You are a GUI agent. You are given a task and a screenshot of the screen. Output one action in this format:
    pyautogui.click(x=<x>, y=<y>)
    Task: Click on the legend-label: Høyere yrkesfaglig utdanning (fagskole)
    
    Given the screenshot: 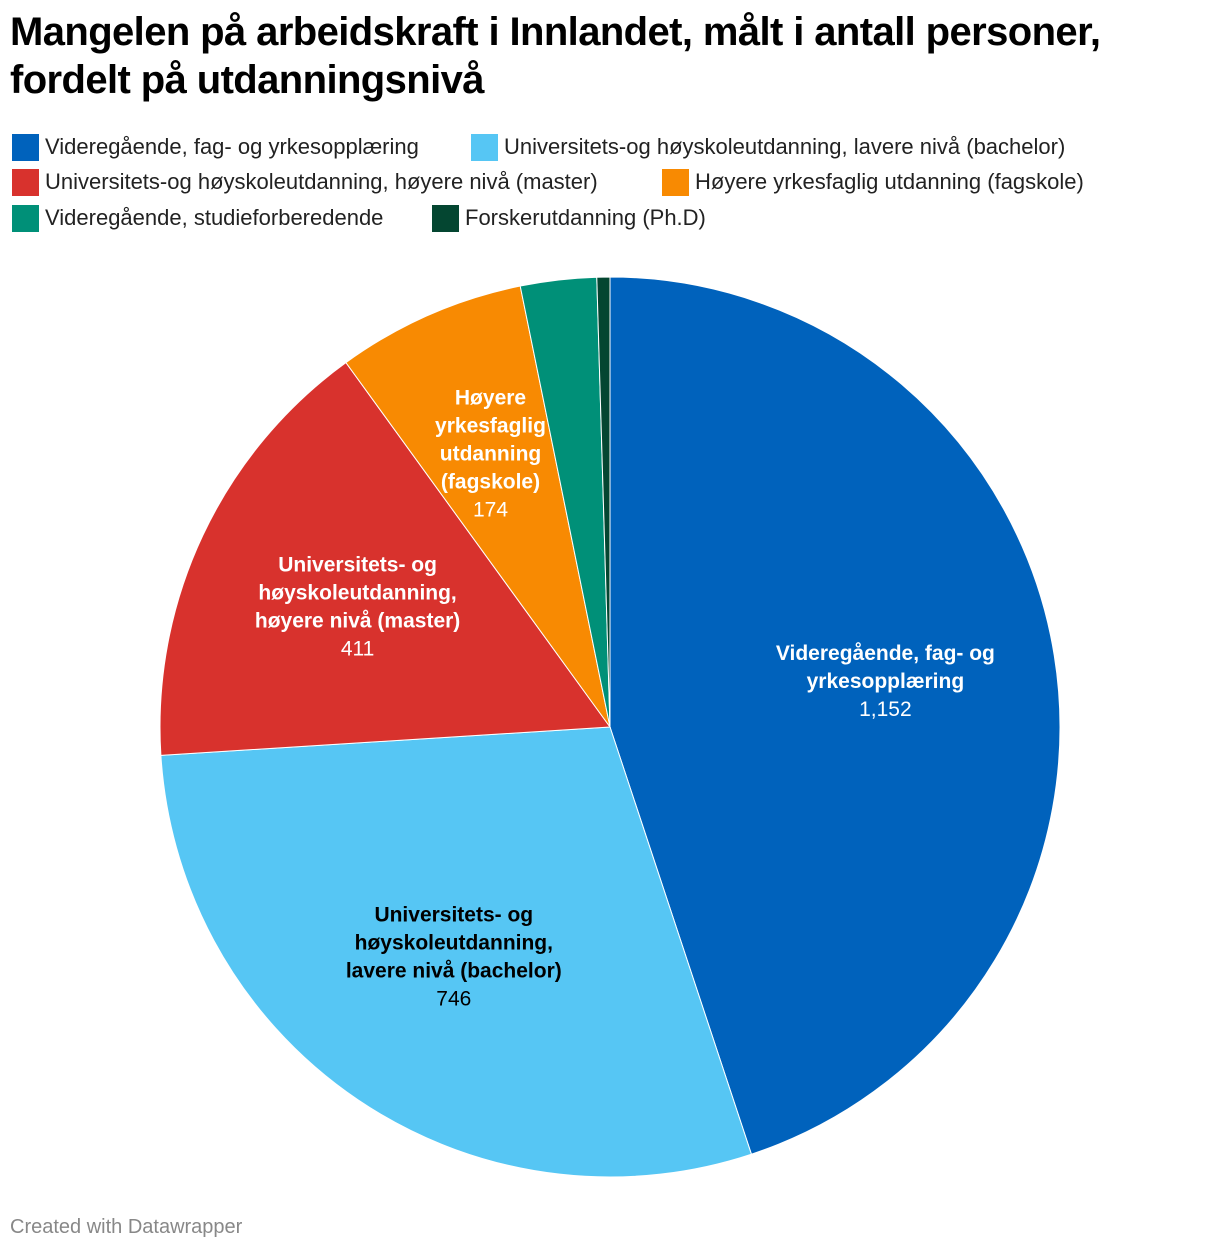 What is the action you would take?
    pyautogui.click(x=889, y=181)
    